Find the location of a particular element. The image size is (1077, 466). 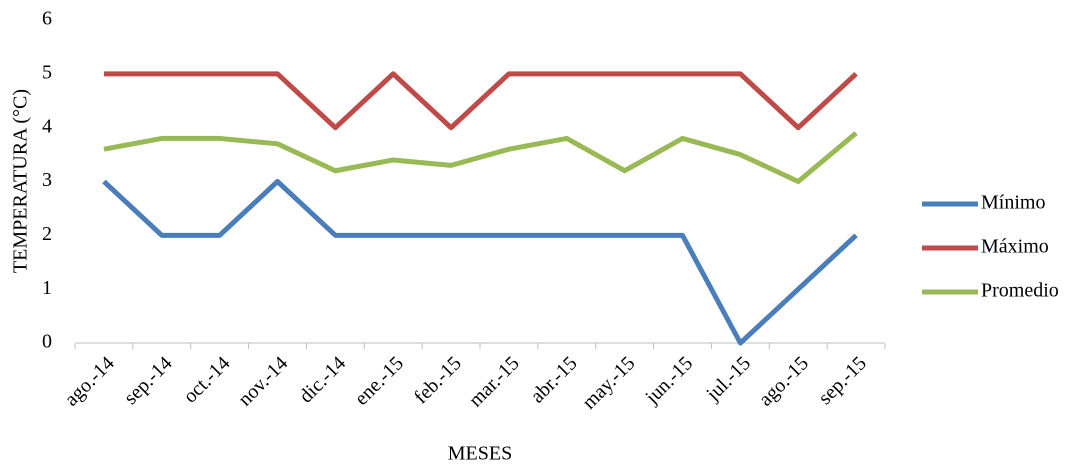

y-tick-label: 5 is located at coordinates (47, 72).